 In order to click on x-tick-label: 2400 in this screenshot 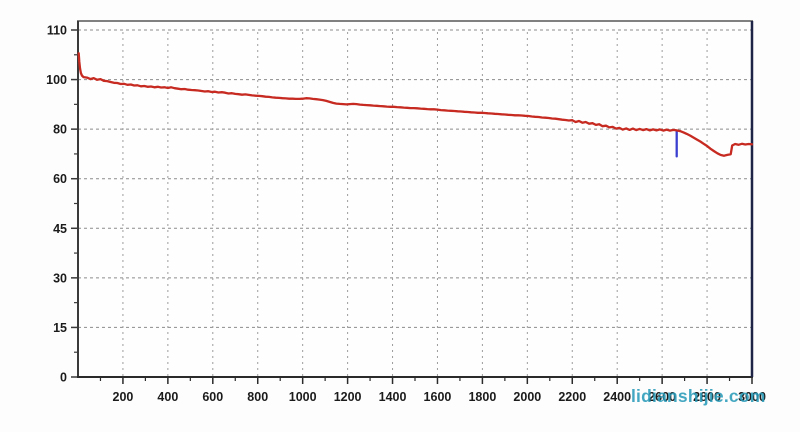, I will do `click(617, 397)`.